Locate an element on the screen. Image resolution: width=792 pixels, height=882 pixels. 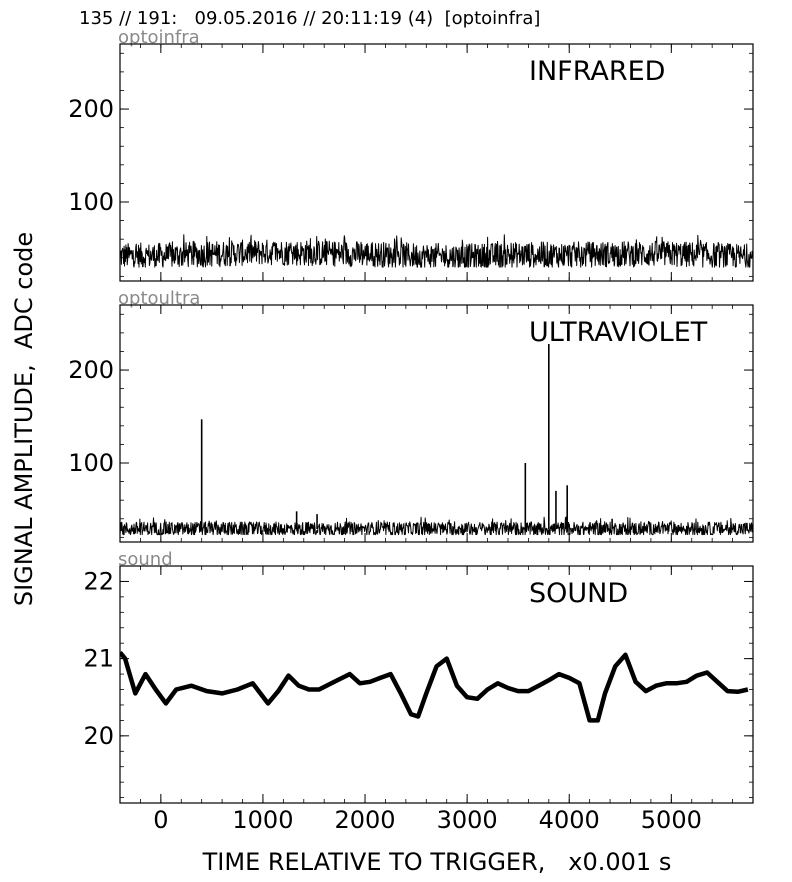
xtick-label-4: 4000 is located at coordinates (569, 820).